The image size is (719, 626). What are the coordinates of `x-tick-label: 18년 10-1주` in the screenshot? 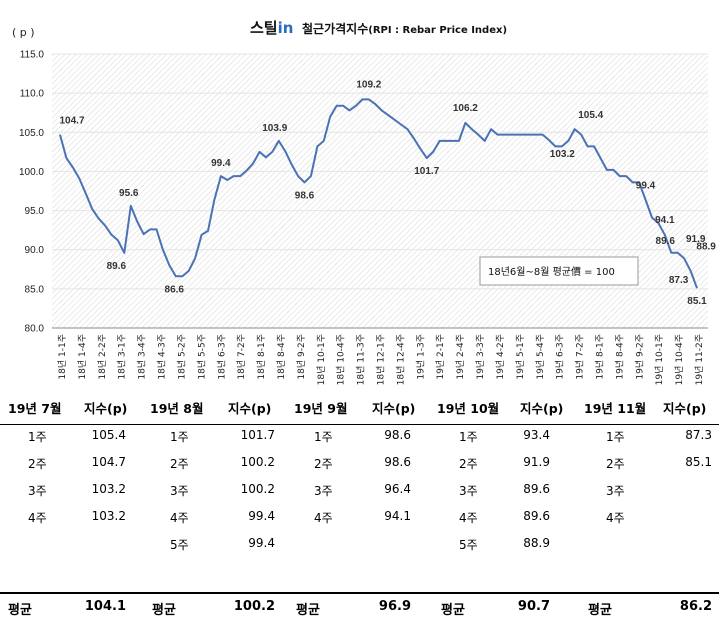 It's located at (321, 359).